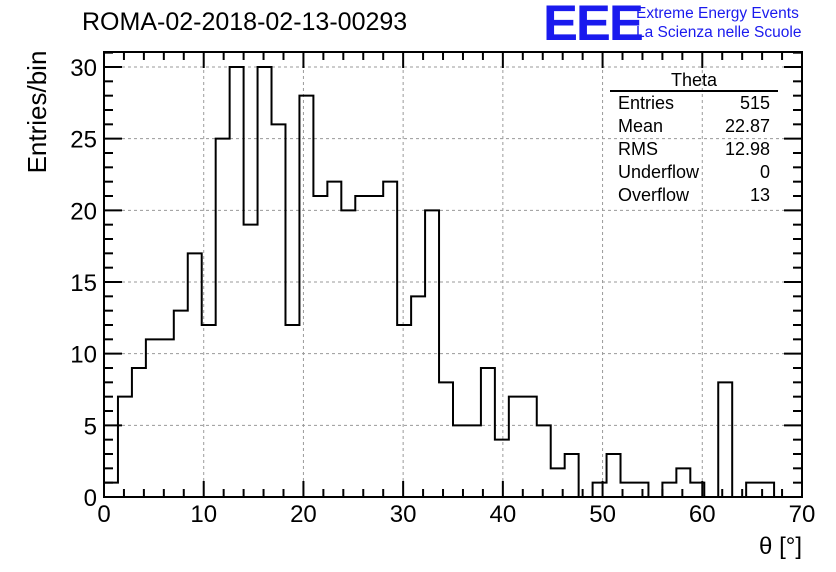 The width and height of the screenshot is (836, 572). Describe the element at coordinates (90, 498) in the screenshot. I see `y-tick-label: 0` at that location.